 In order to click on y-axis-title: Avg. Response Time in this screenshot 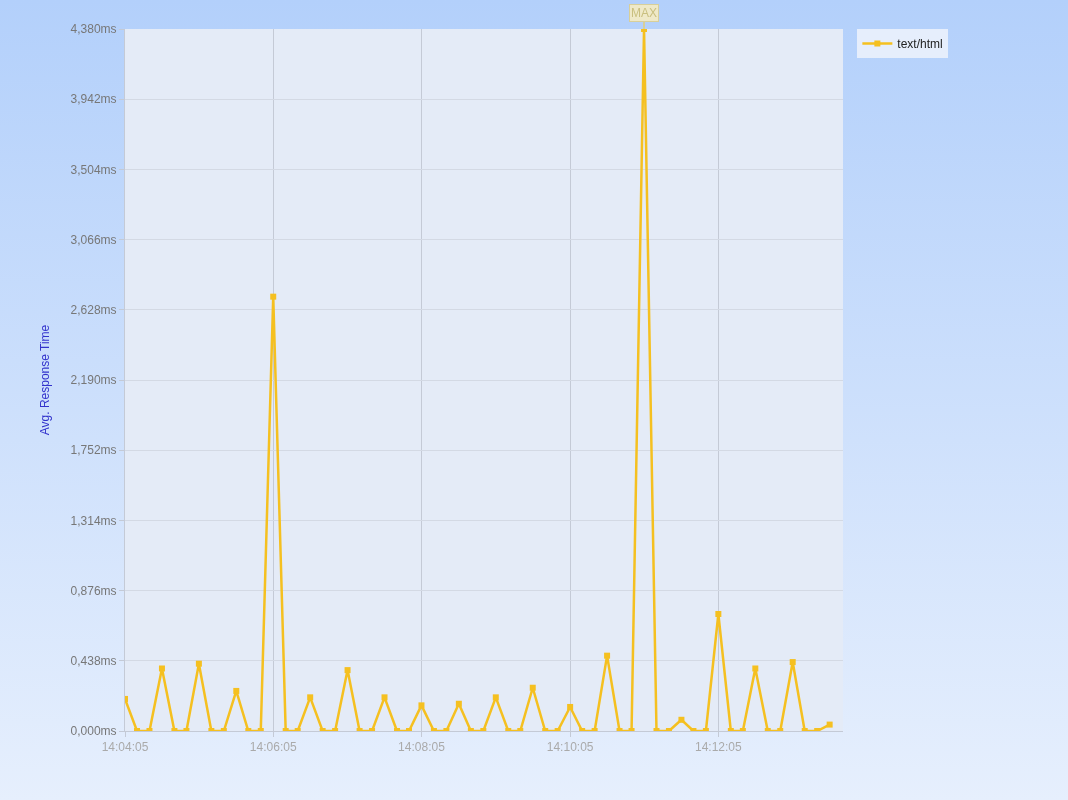, I will do `click(44, 380)`.